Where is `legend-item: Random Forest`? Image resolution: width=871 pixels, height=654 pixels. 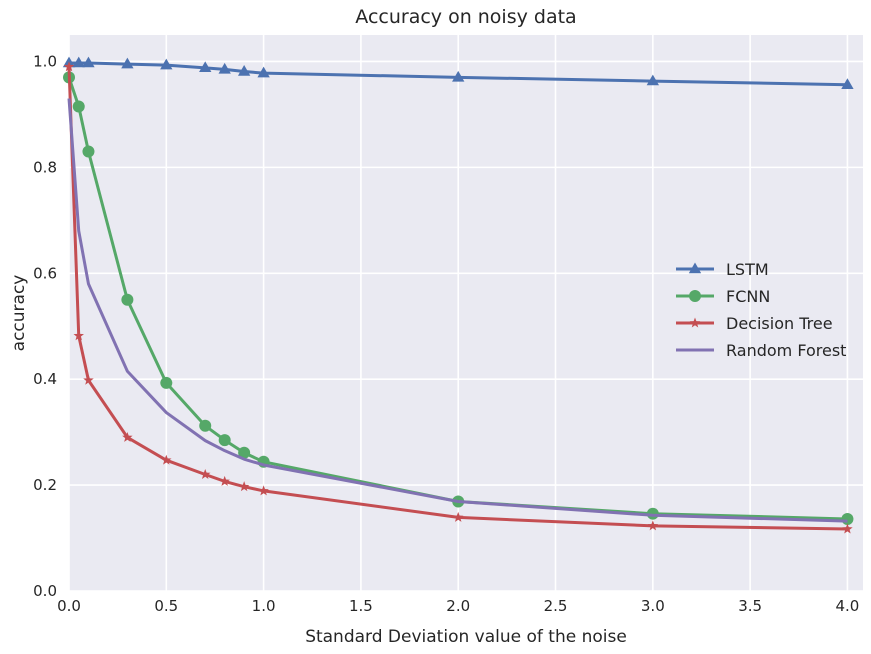
legend-item: Random Forest is located at coordinates (761, 350).